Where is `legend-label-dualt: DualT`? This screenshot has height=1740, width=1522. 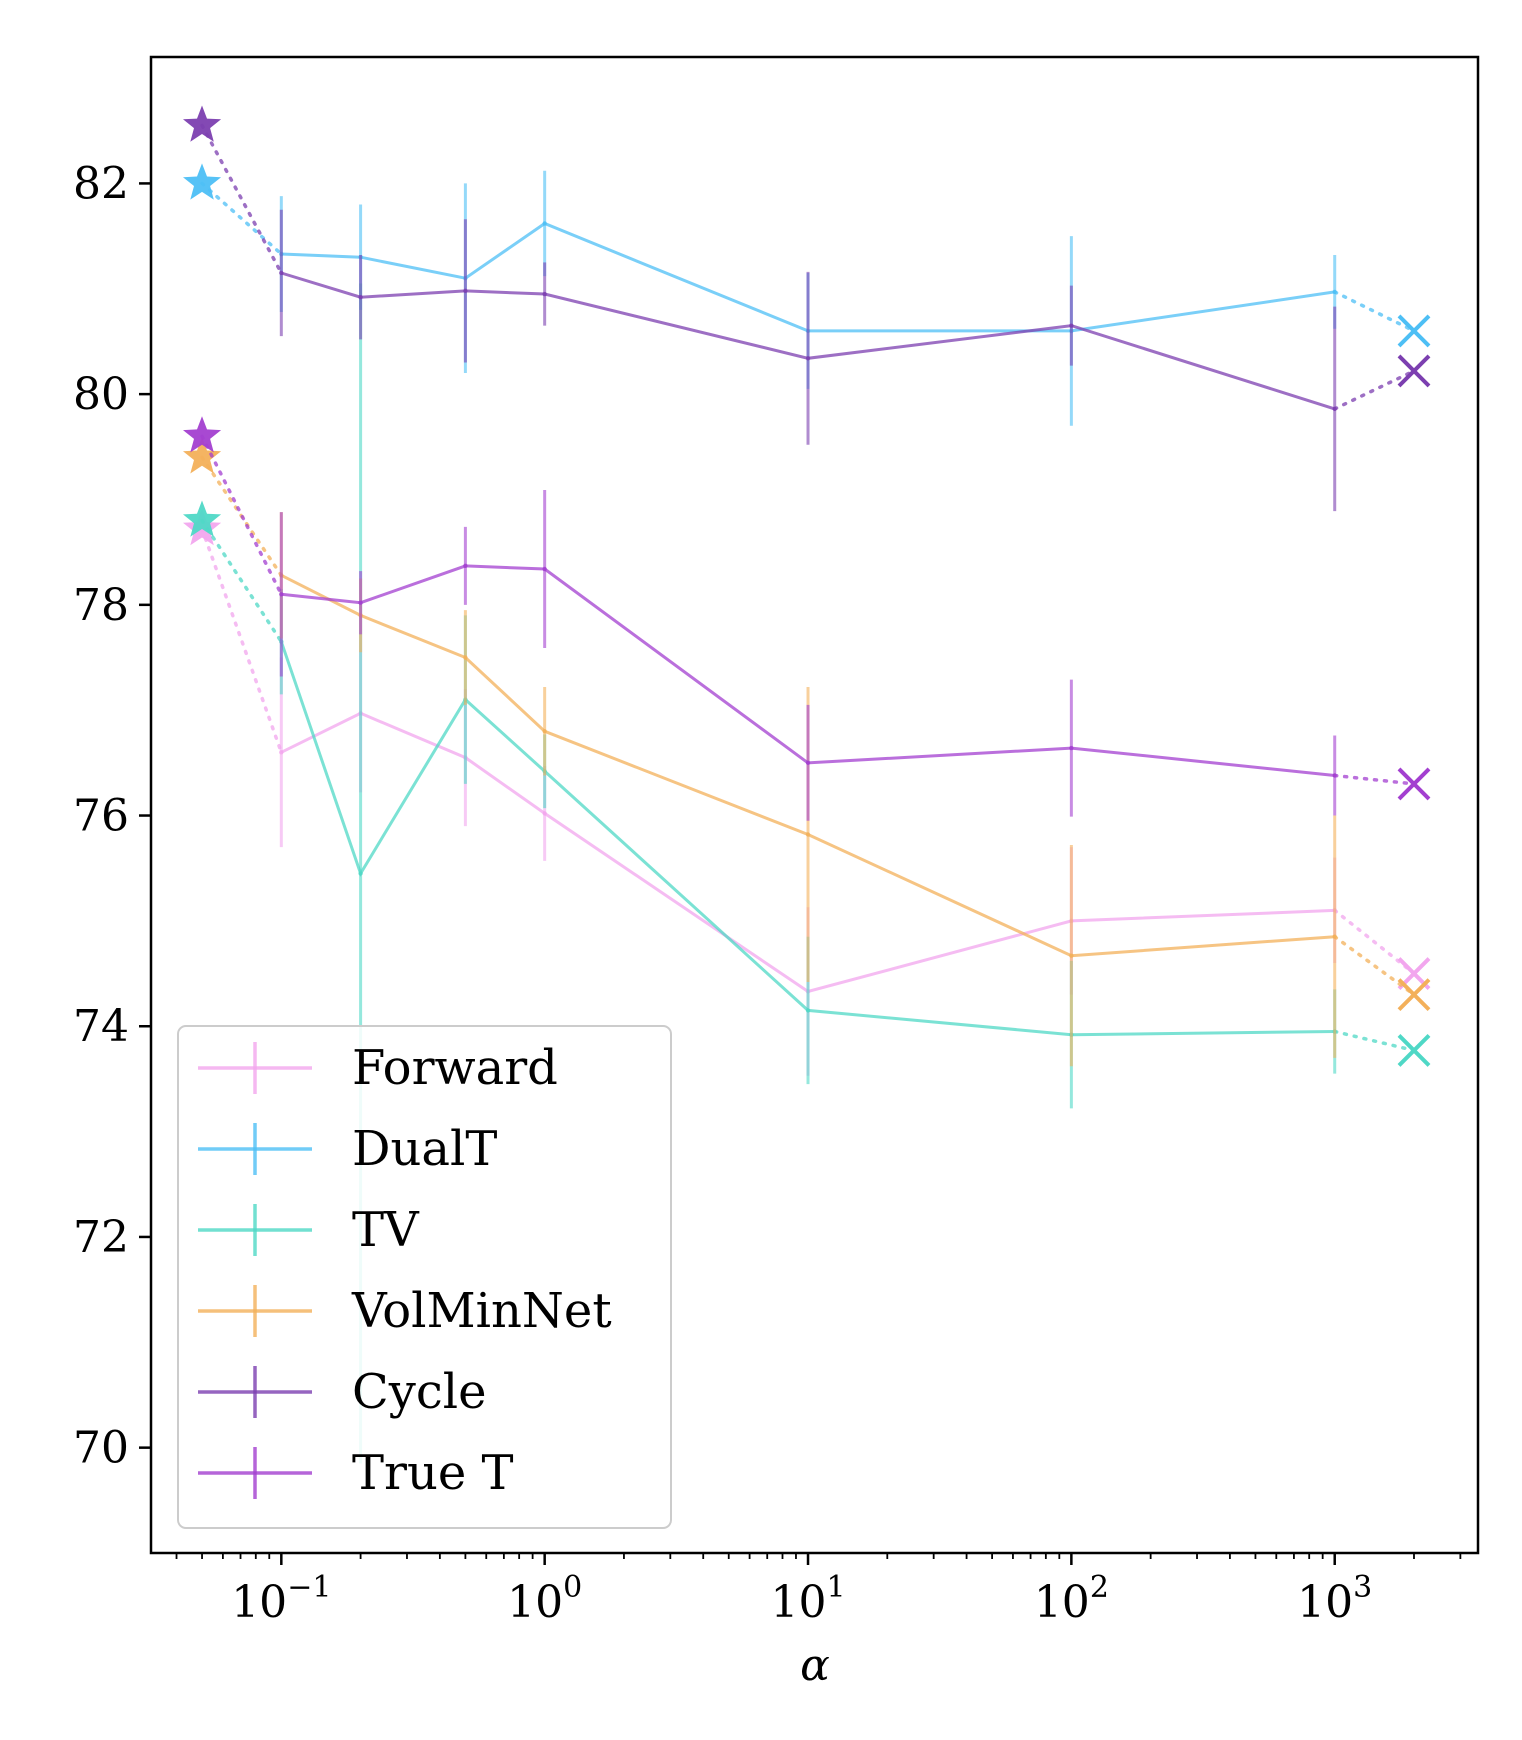 legend-label-dualt: DualT is located at coordinates (424, 1149).